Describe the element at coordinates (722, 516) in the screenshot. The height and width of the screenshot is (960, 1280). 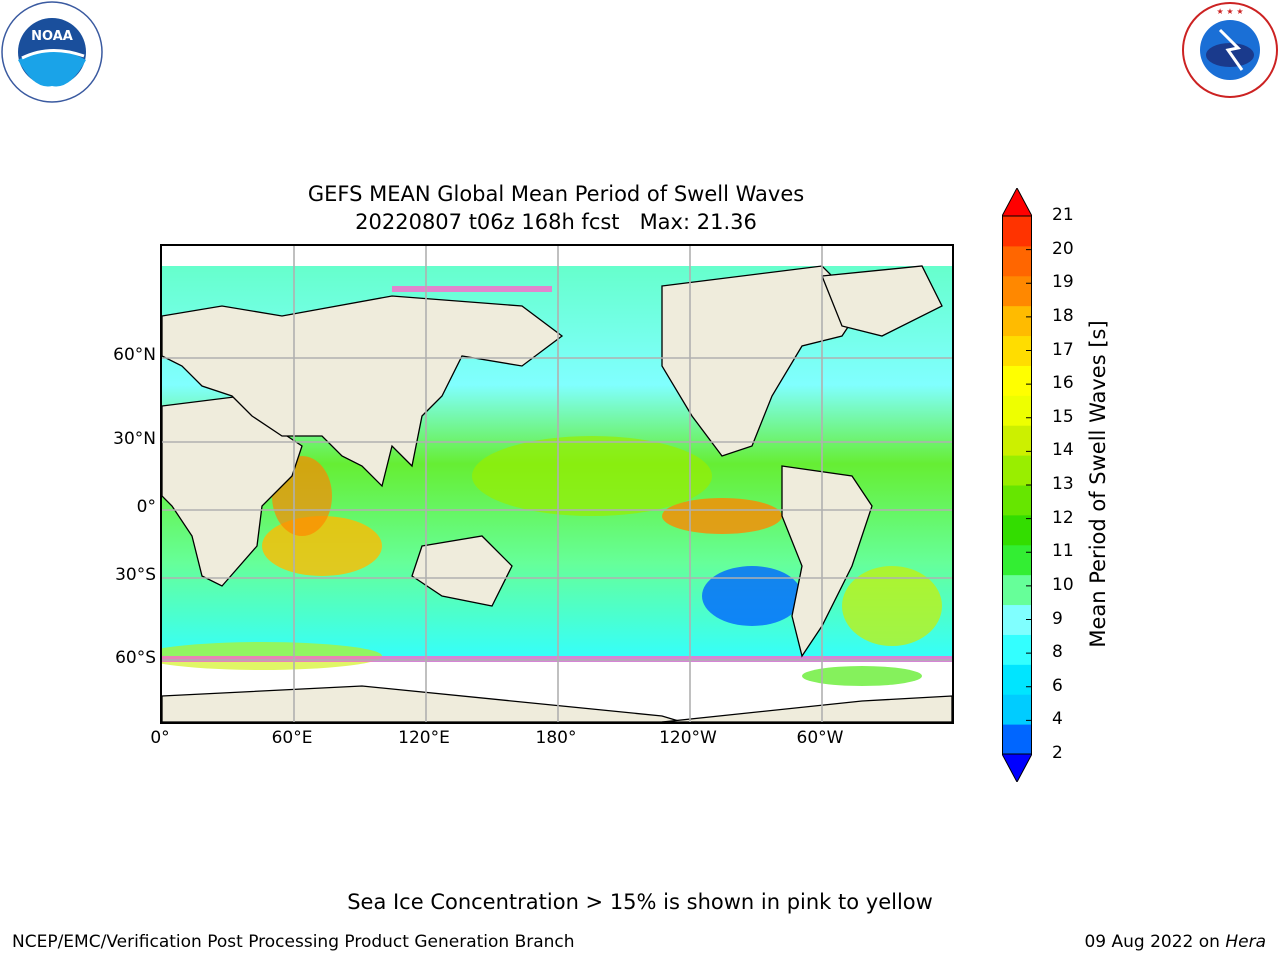
I see `pacific-high-period` at that location.